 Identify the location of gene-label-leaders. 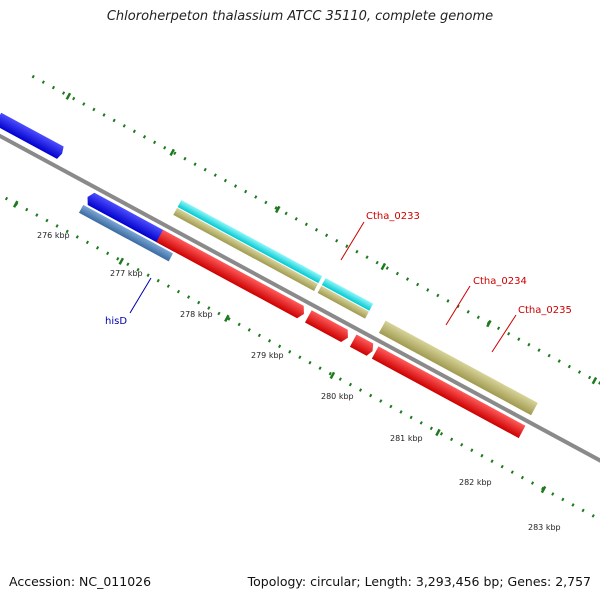
(323, 287).